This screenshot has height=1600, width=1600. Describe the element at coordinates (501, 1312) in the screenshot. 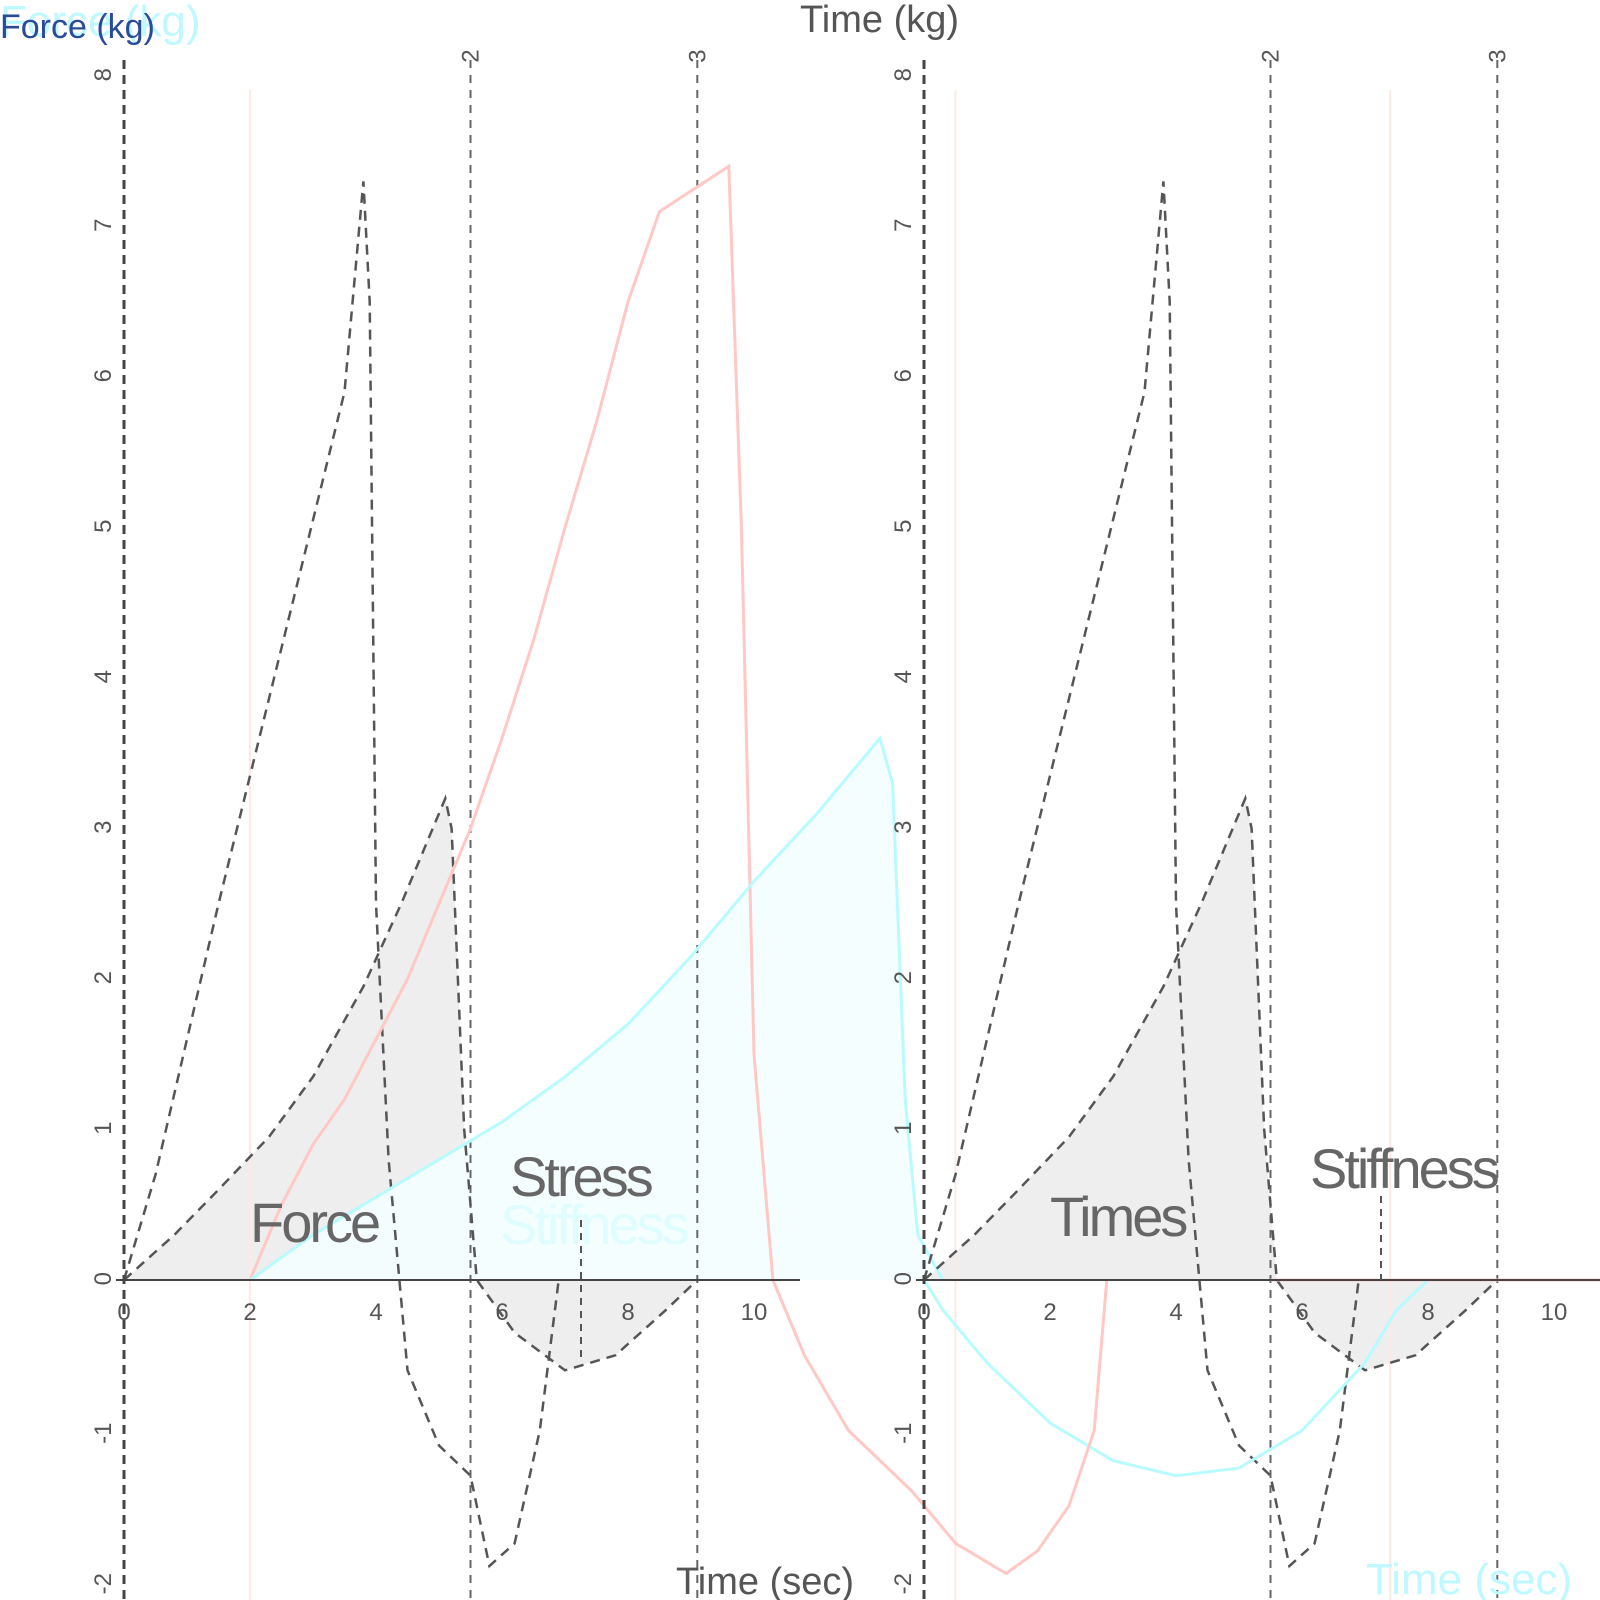

I see `left-x-tick-label: 6` at that location.